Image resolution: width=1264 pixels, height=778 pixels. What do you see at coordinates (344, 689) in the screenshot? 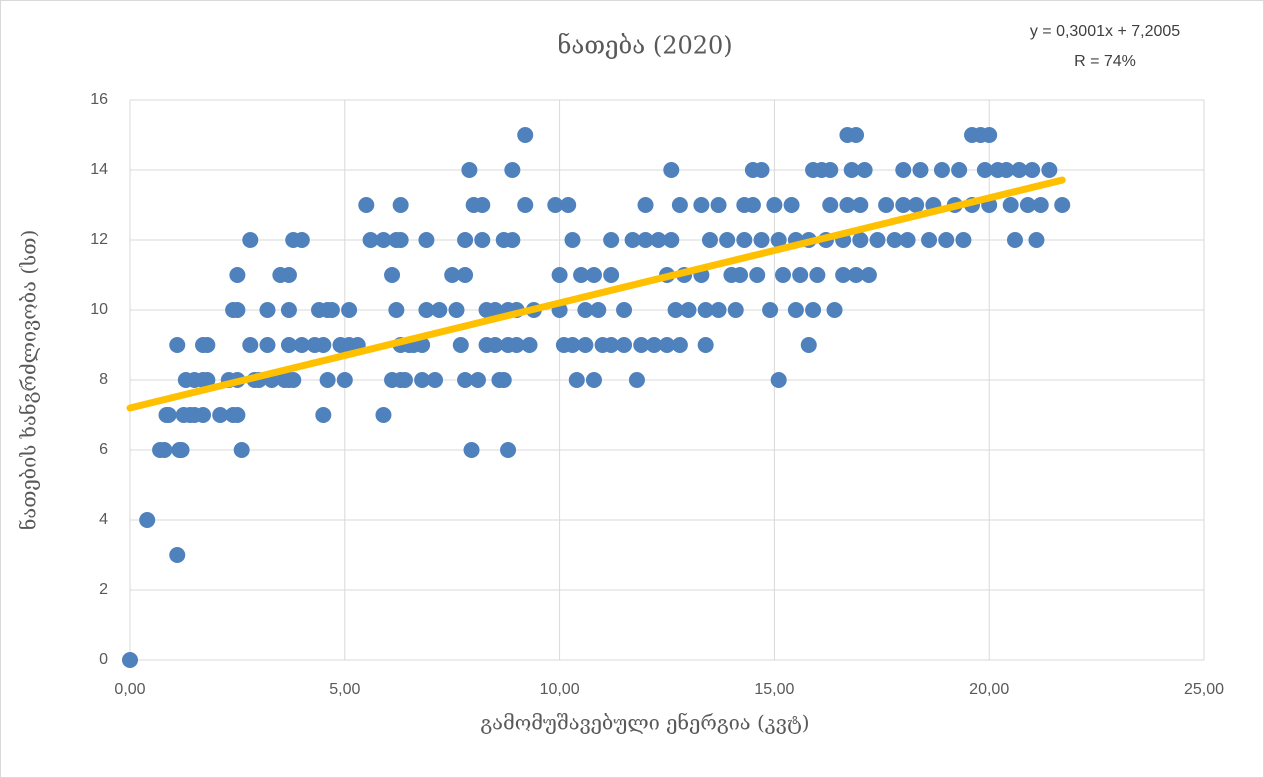
I see `x-tick-label: 5,00` at bounding box center [344, 689].